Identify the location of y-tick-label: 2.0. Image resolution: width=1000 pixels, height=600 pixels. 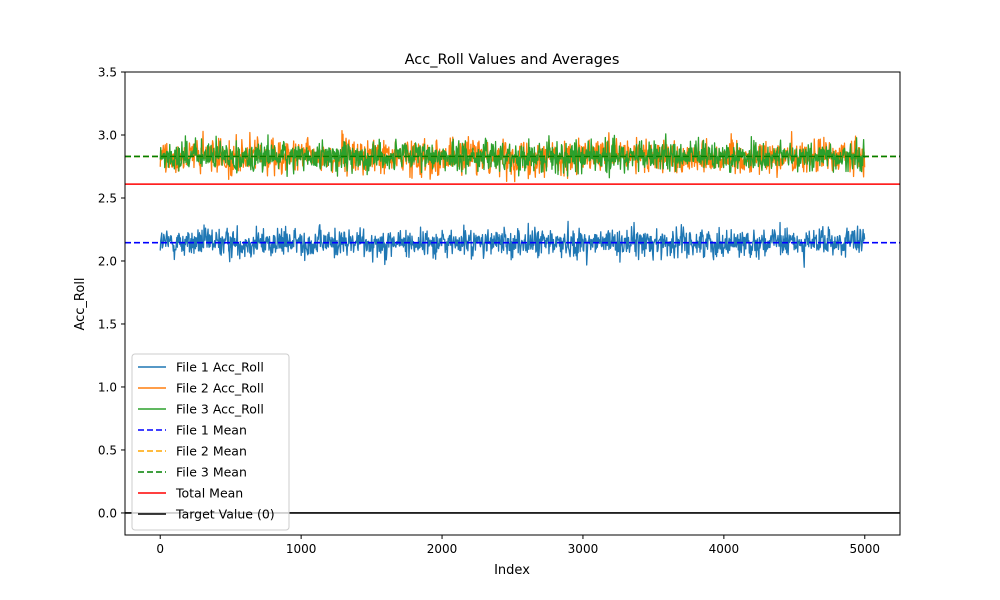
(107, 261).